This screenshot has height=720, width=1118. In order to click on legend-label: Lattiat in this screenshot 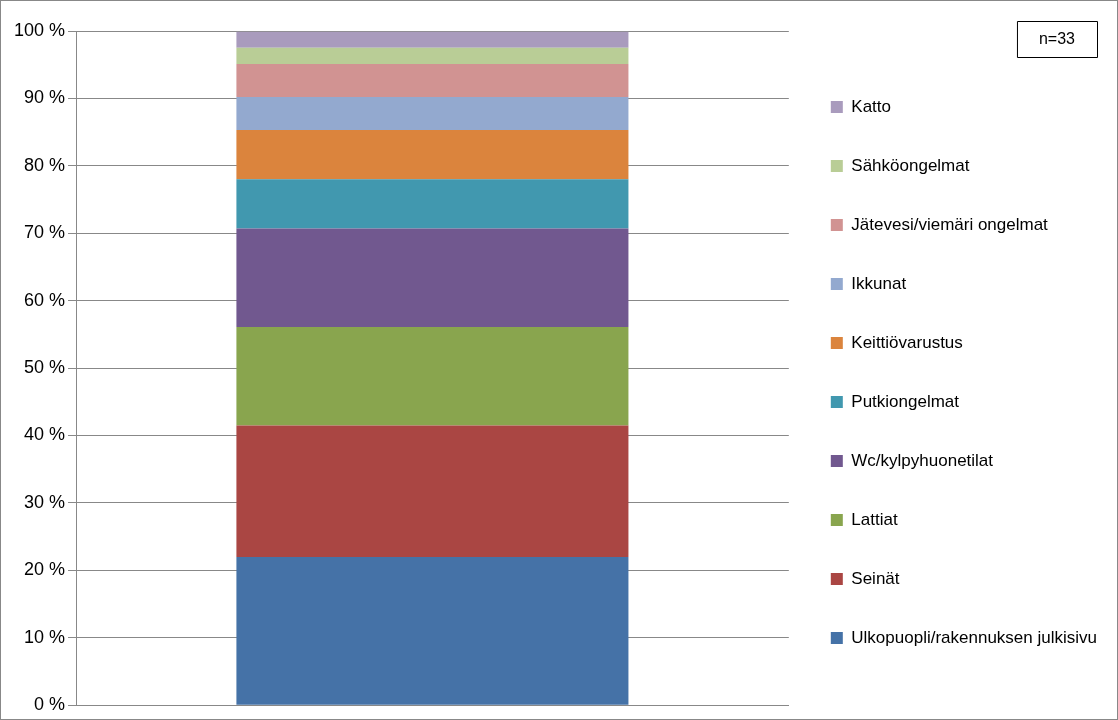, I will do `click(874, 519)`.